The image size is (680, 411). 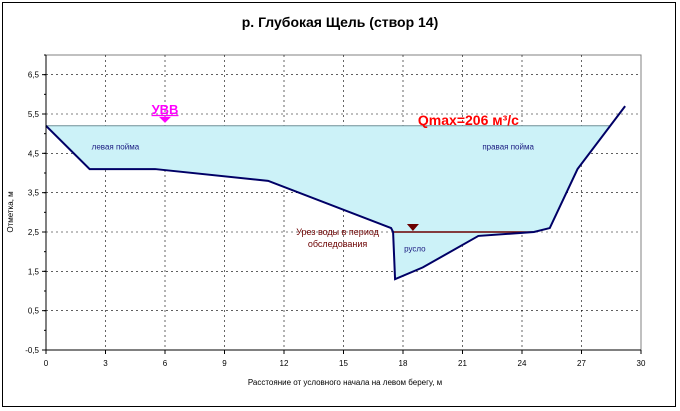 What do you see at coordinates (34, 193) in the screenshot?
I see `y-tick-label: 3,5` at bounding box center [34, 193].